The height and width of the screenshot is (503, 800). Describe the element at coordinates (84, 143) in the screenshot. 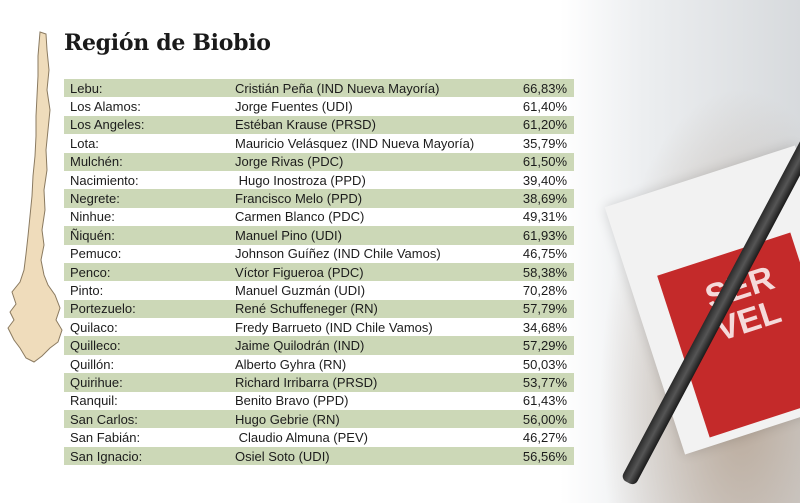

I see `commune-cell: Lota:` at that location.